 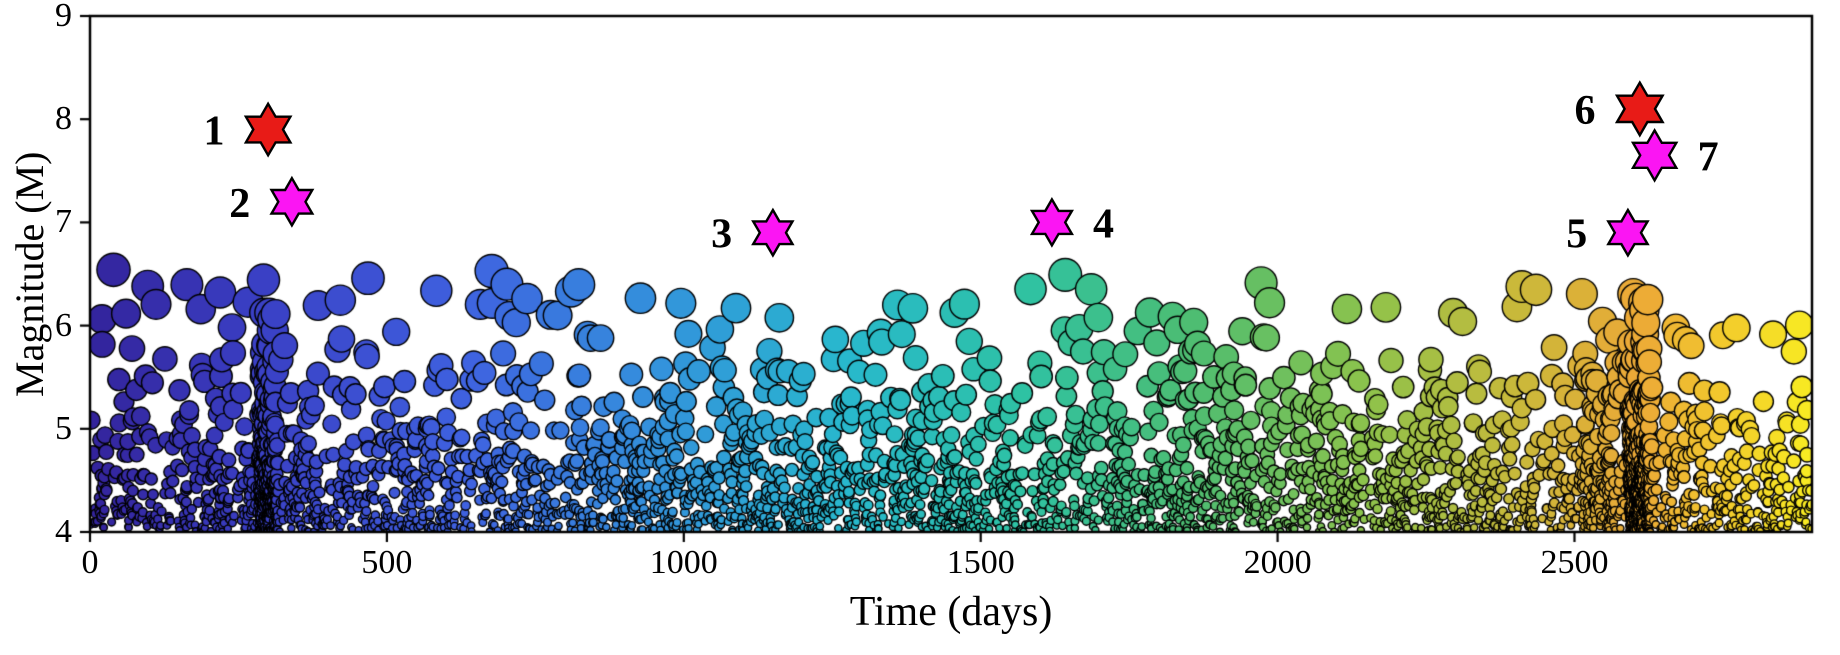 What do you see at coordinates (683, 562) in the screenshot?
I see `x-tick-label-1000: 1000` at bounding box center [683, 562].